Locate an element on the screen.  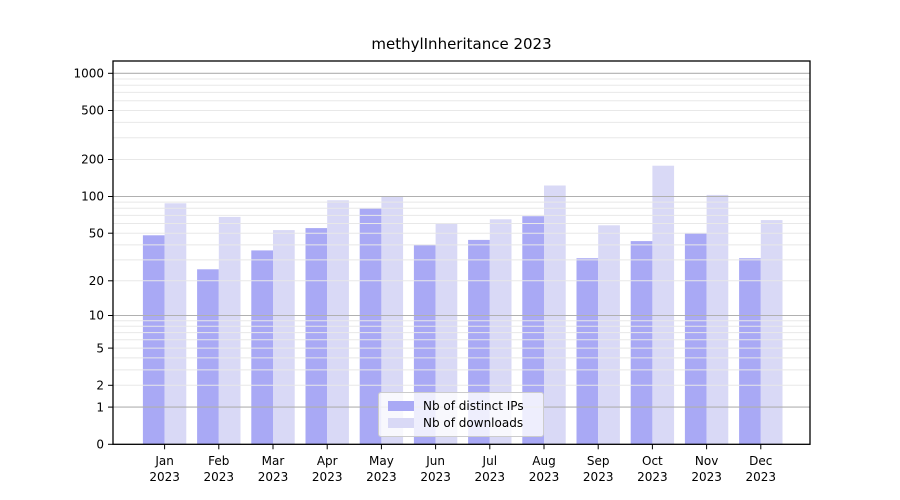
bar-downloads-sep is located at coordinates (609, 335).